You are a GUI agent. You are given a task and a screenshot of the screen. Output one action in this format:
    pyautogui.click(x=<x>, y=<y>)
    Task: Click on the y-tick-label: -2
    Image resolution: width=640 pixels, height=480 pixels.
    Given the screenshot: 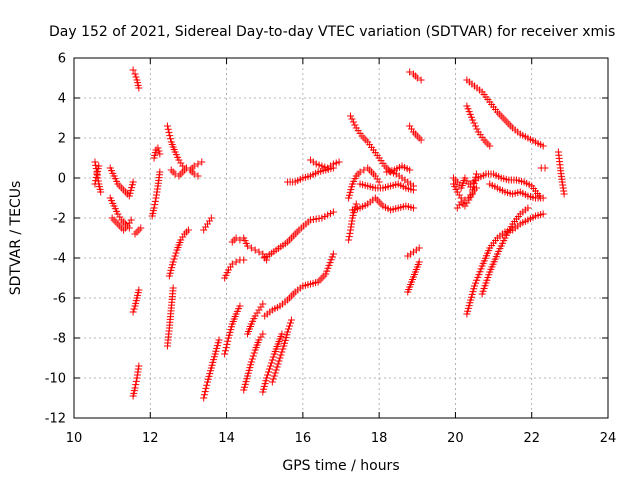 What is the action you would take?
    pyautogui.click(x=59, y=219)
    